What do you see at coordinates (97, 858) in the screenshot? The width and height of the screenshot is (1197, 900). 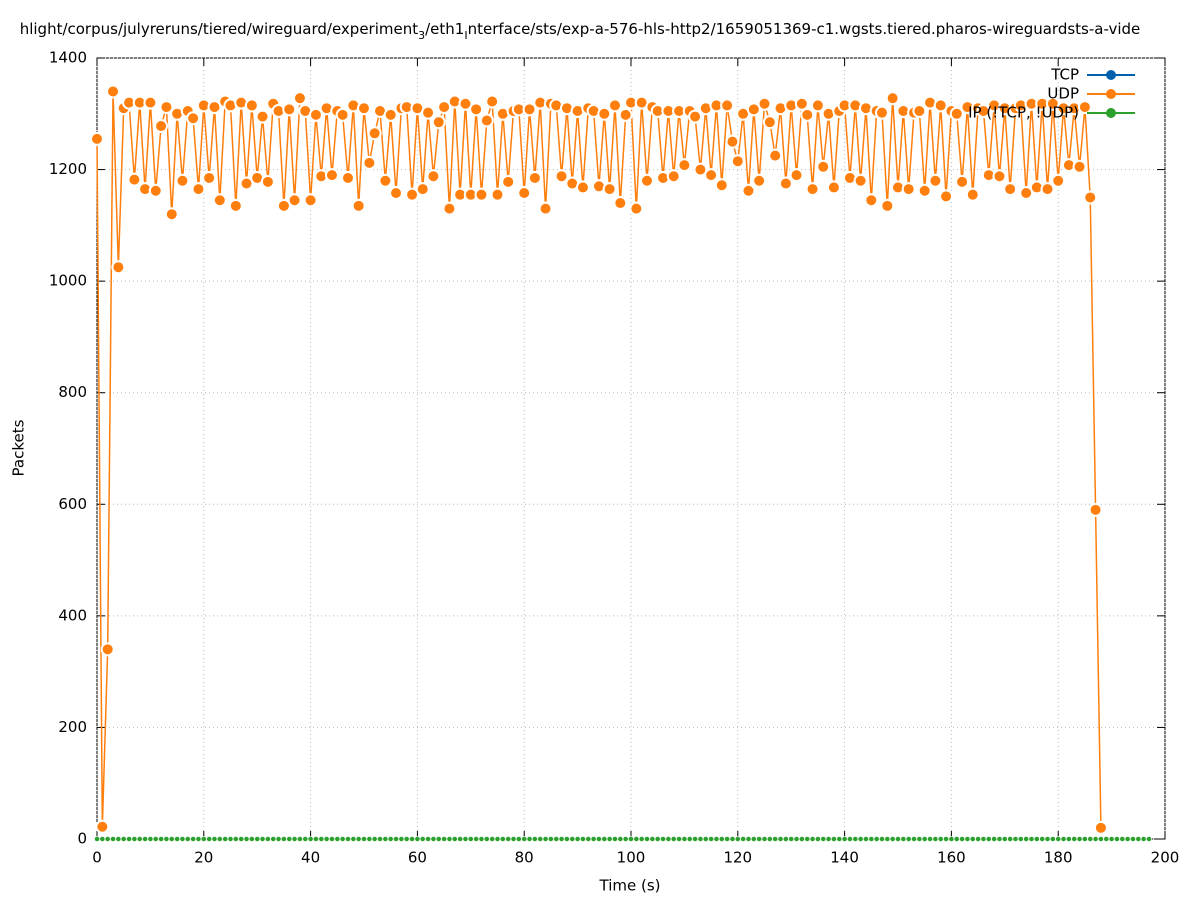 I see `x-tick-label: 0` at bounding box center [97, 858].